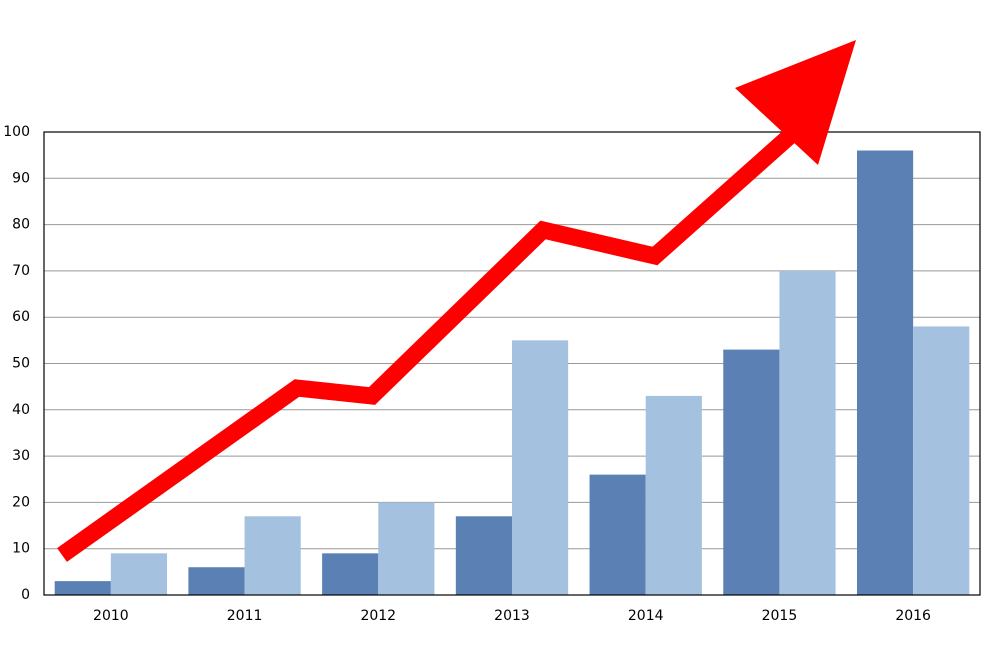 The height and width of the screenshot is (666, 1000). What do you see at coordinates (21, 364) in the screenshot?
I see `y-tick-label: 50` at bounding box center [21, 364].